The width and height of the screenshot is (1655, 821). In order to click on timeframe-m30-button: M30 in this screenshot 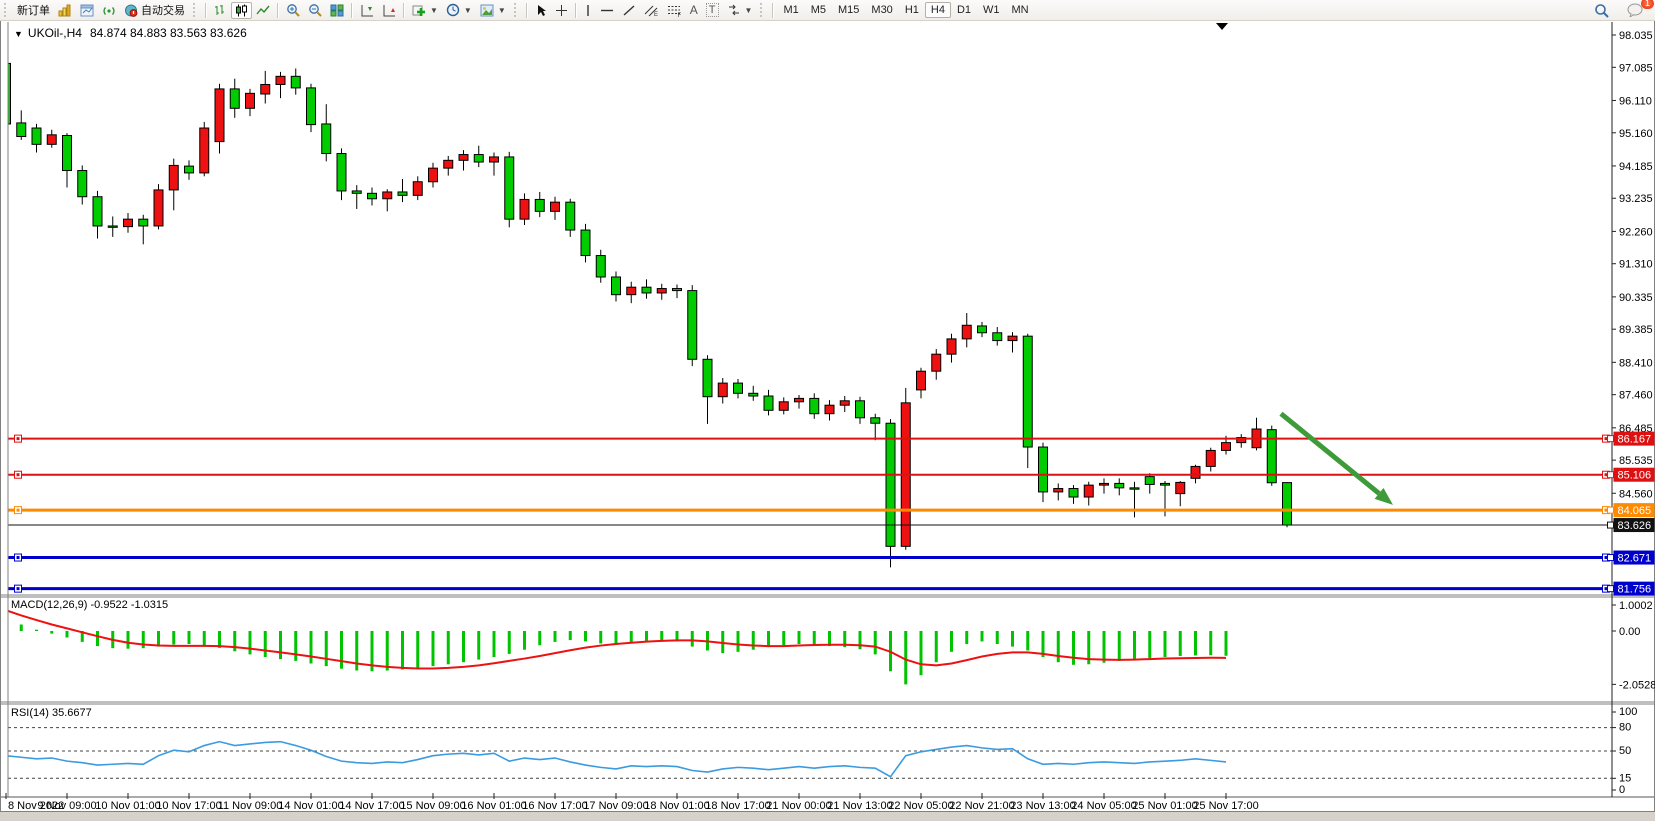, I will do `click(881, 10)`.